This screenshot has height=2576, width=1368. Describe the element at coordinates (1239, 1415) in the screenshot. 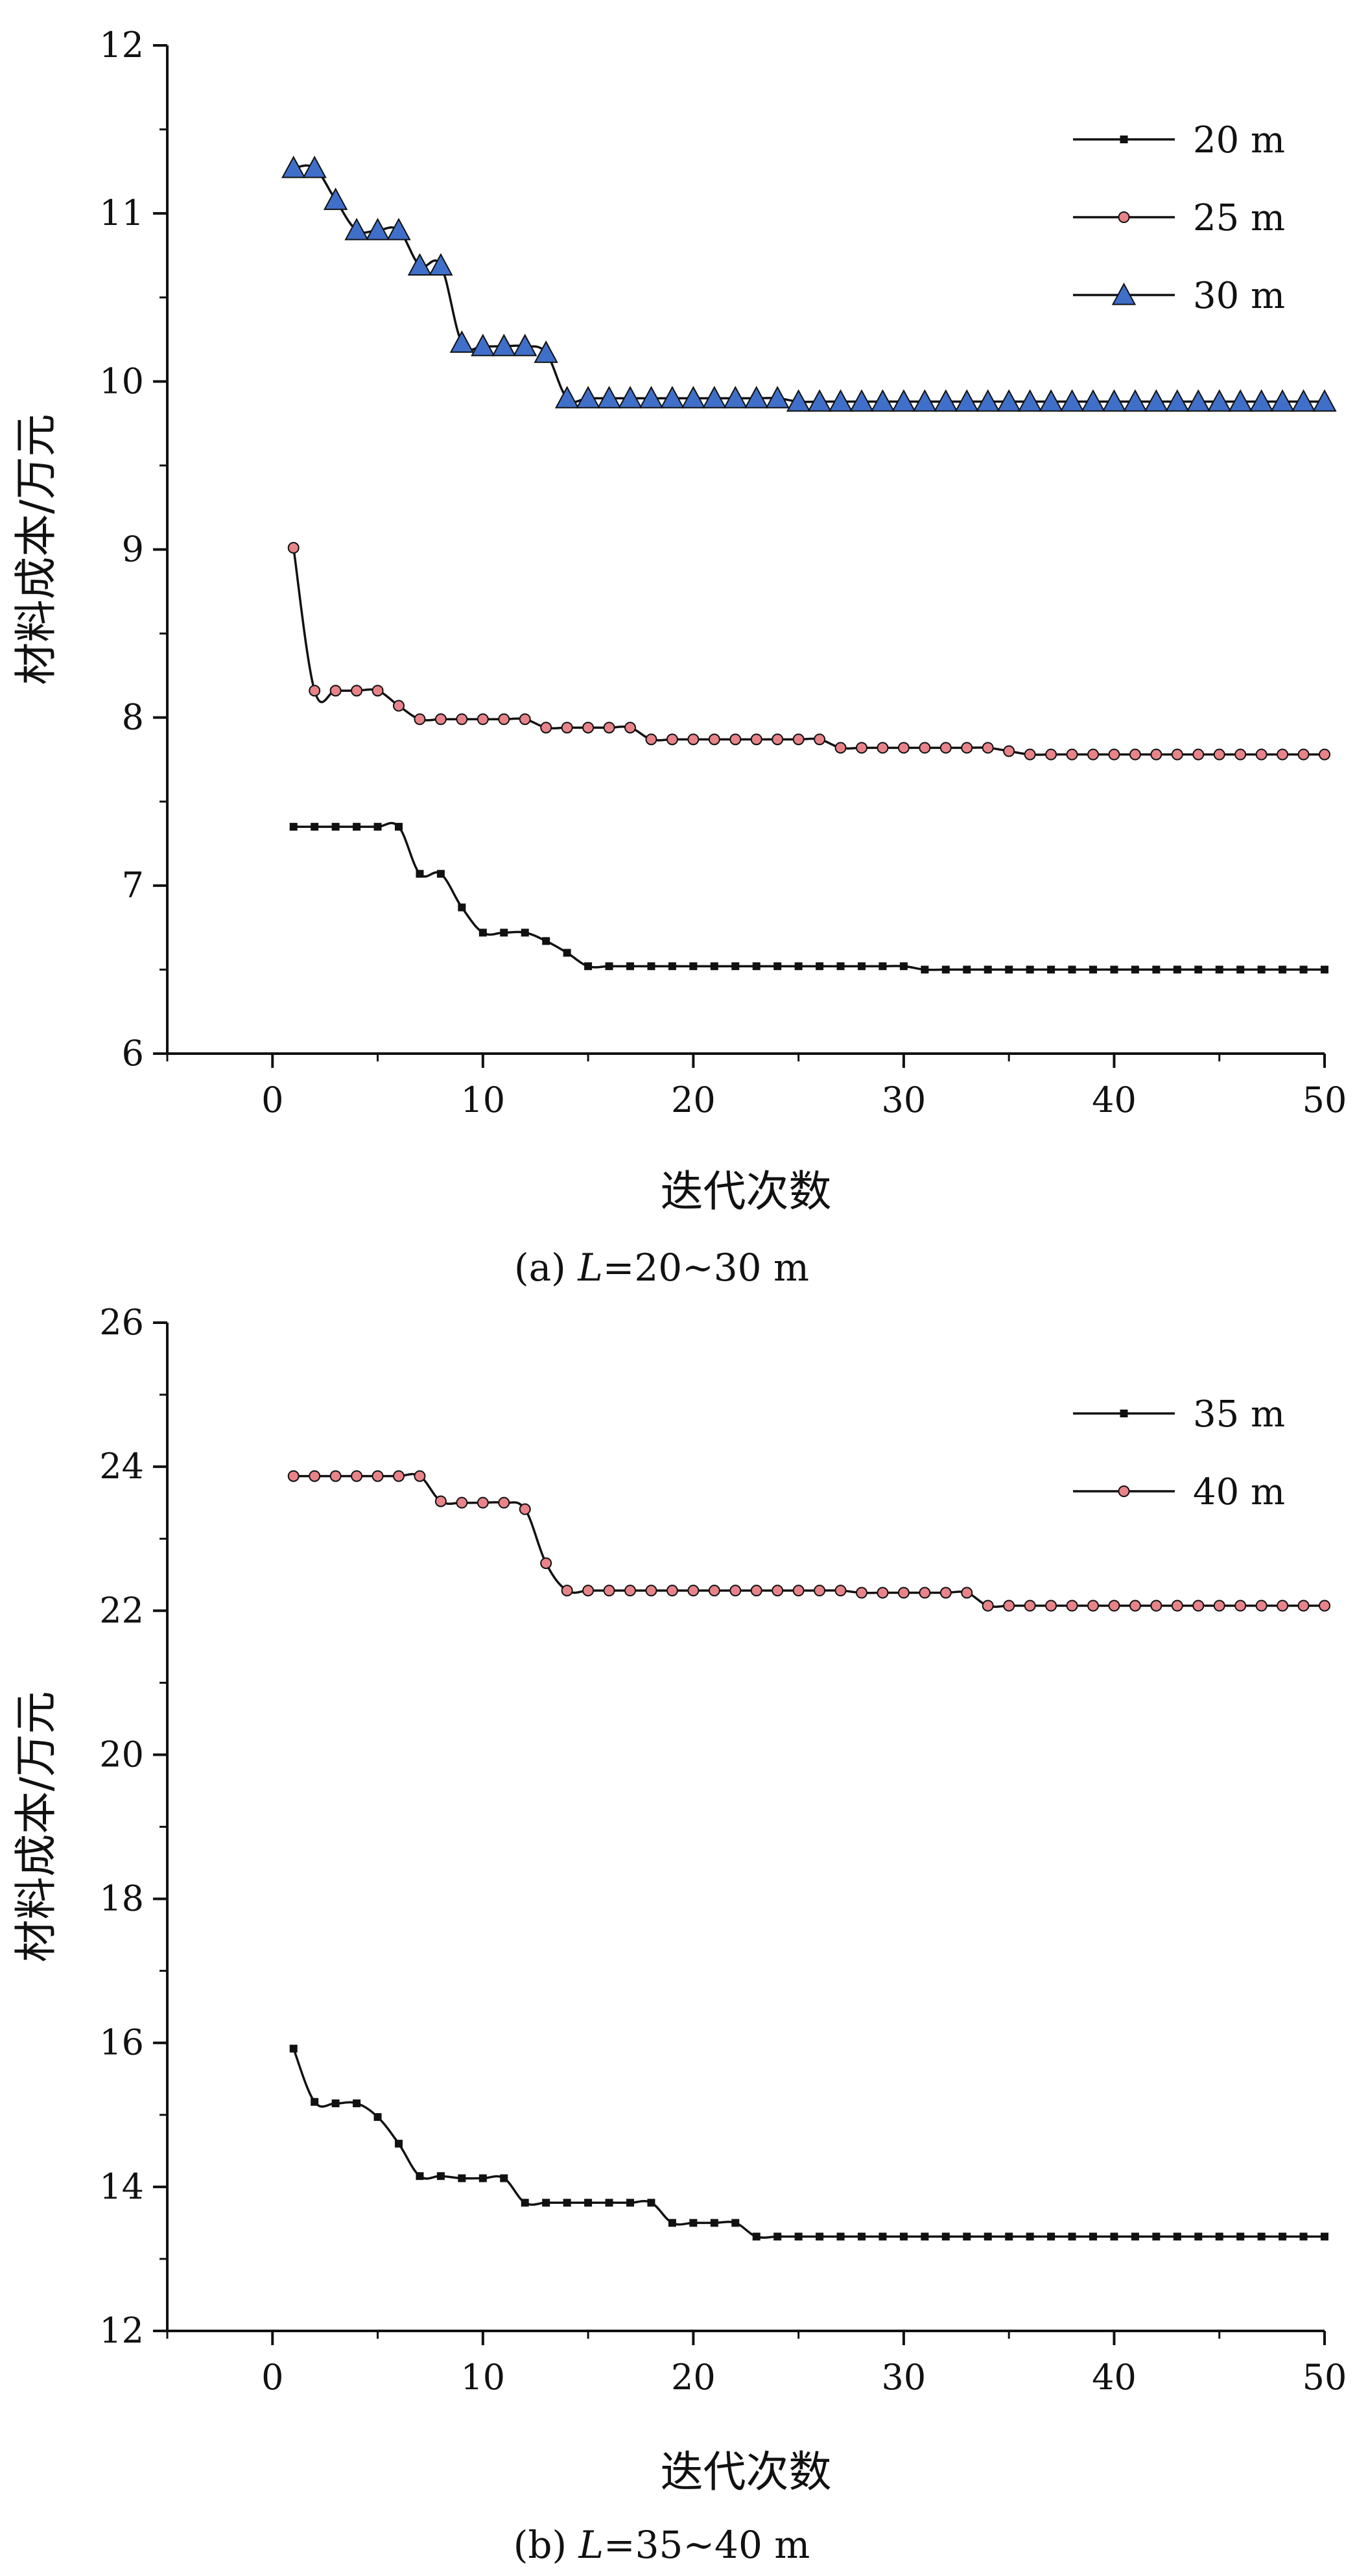

I see `chart-b-legend-label: 35 m` at that location.